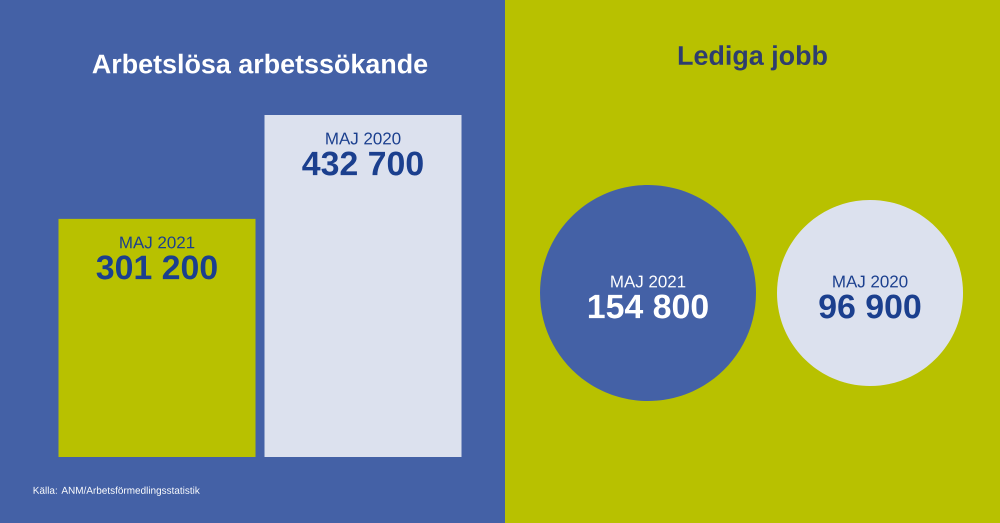 Image resolution: width=1000 pixels, height=523 pixels. I want to click on data-label: 154 800, so click(648, 306).